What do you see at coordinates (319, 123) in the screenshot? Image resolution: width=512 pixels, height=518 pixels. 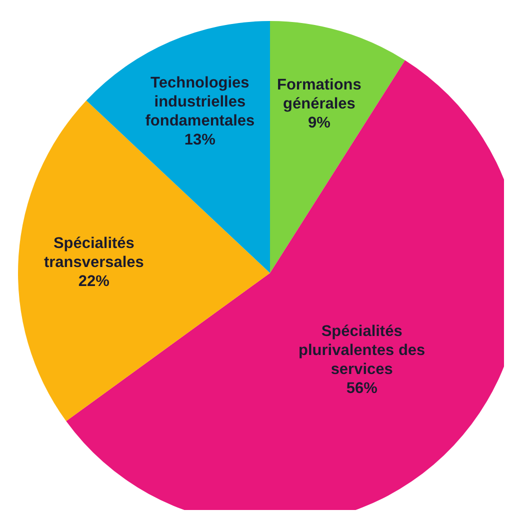 I see `data-label: 9%` at bounding box center [319, 123].